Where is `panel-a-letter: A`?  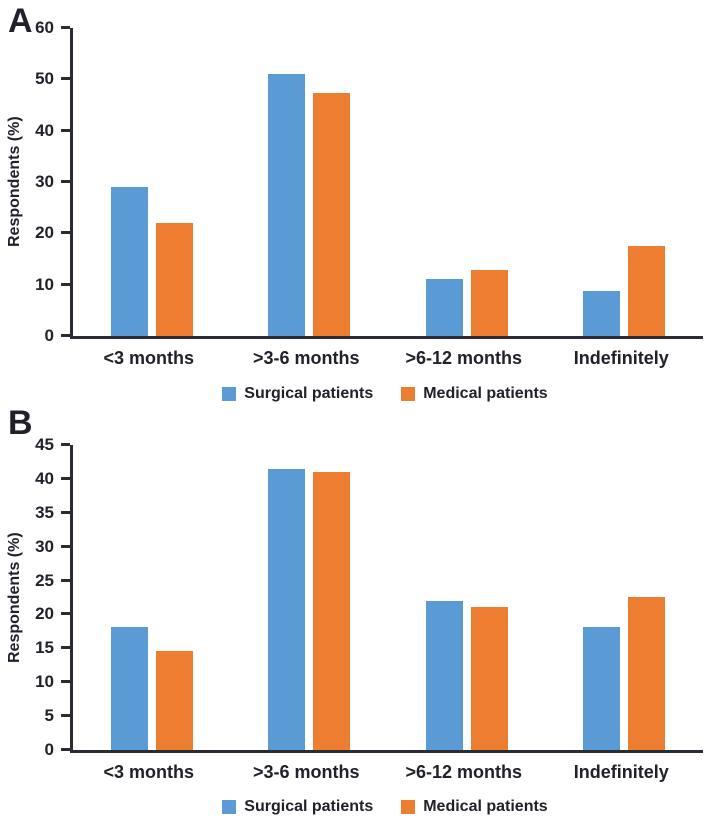
panel-a-letter: A is located at coordinates (20, 21).